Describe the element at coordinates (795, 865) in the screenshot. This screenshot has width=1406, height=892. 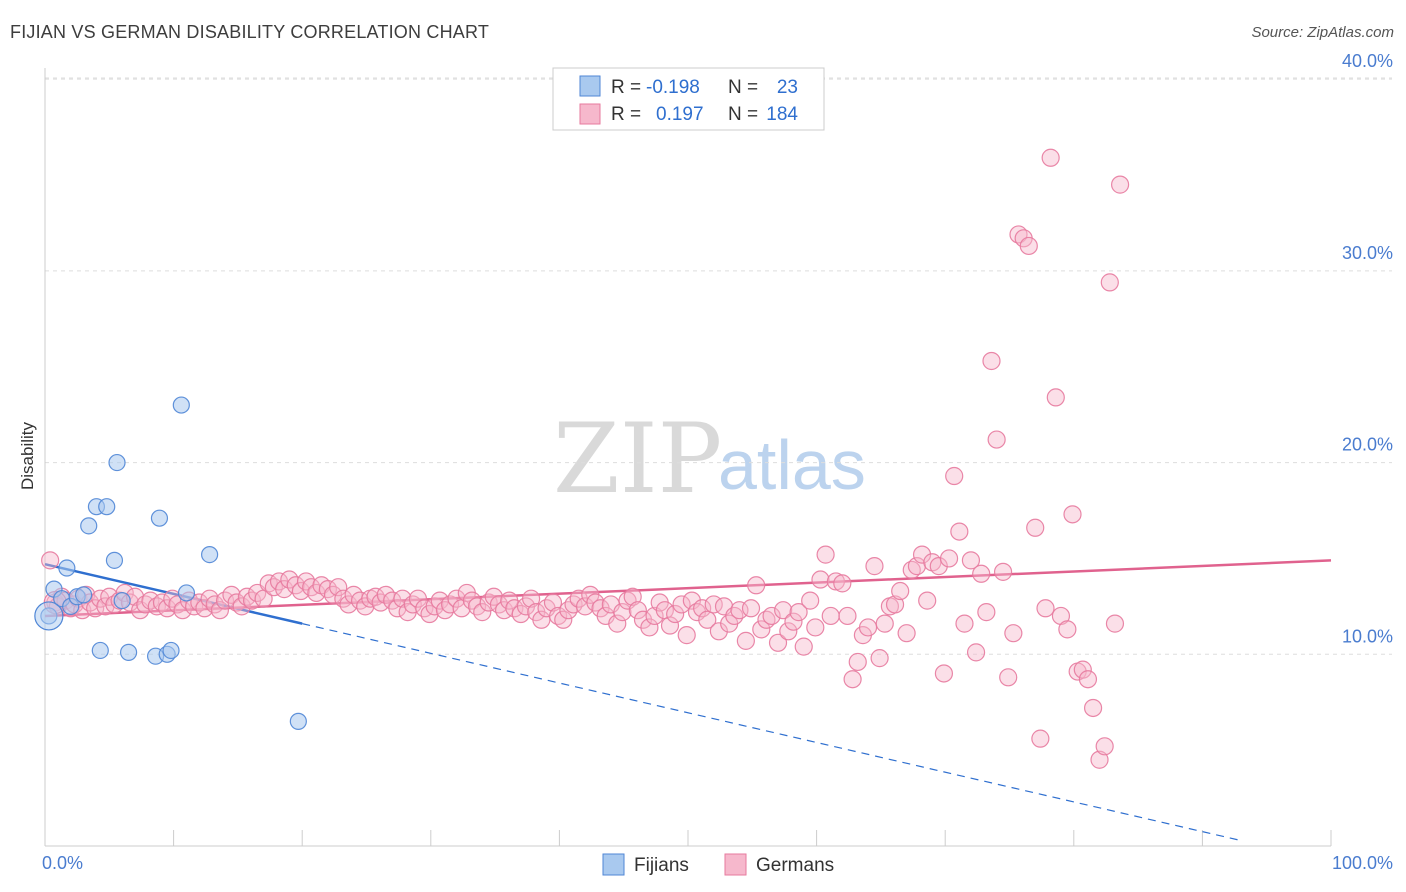
I see `legend-german-label: Germans` at that location.